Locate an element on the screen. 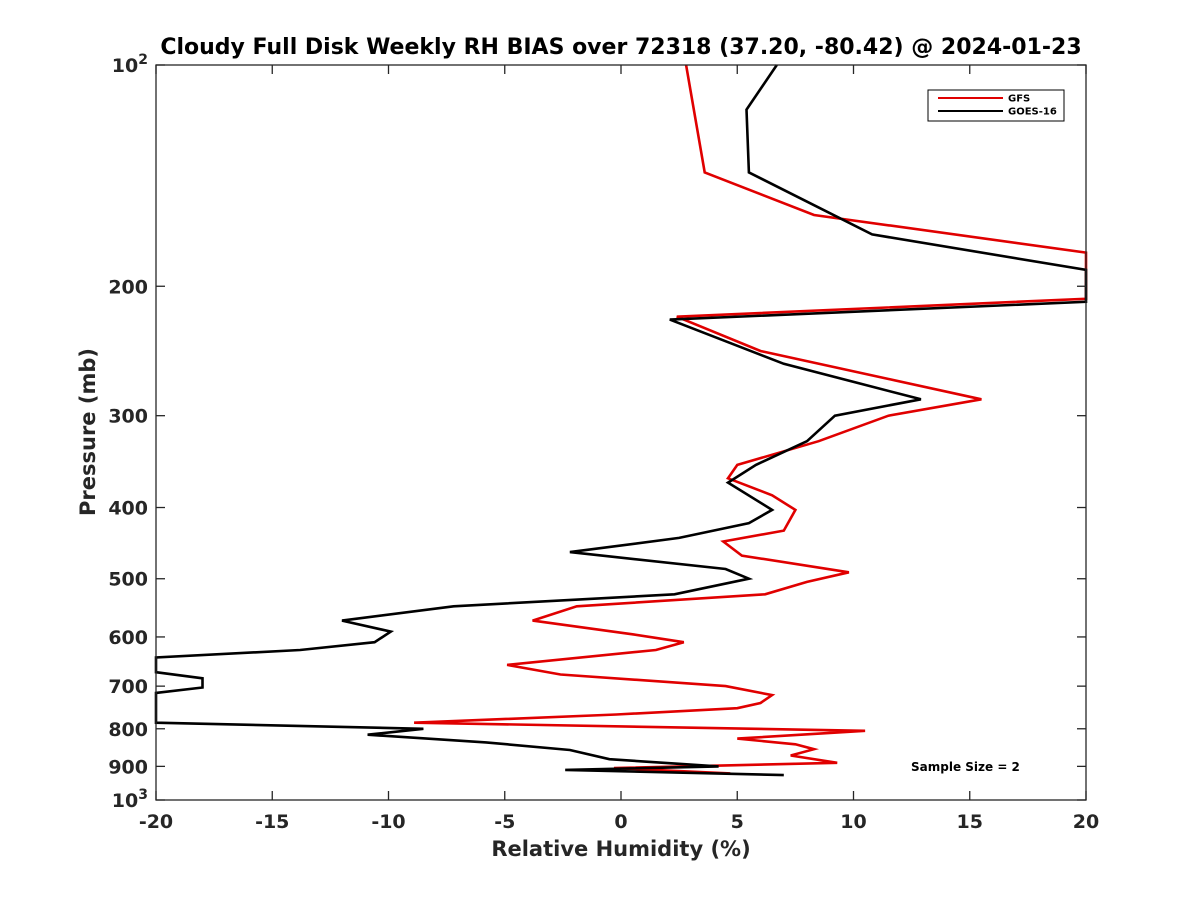  x-tick-label: 15 is located at coordinates (970, 822).